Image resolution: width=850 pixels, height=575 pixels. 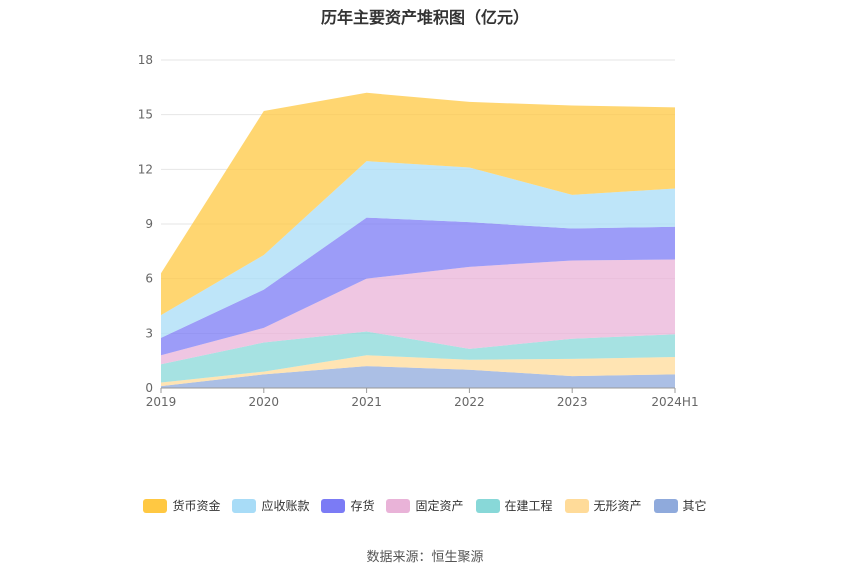 What do you see at coordinates (149, 279) in the screenshot?
I see `y-tick-label: 6` at bounding box center [149, 279].